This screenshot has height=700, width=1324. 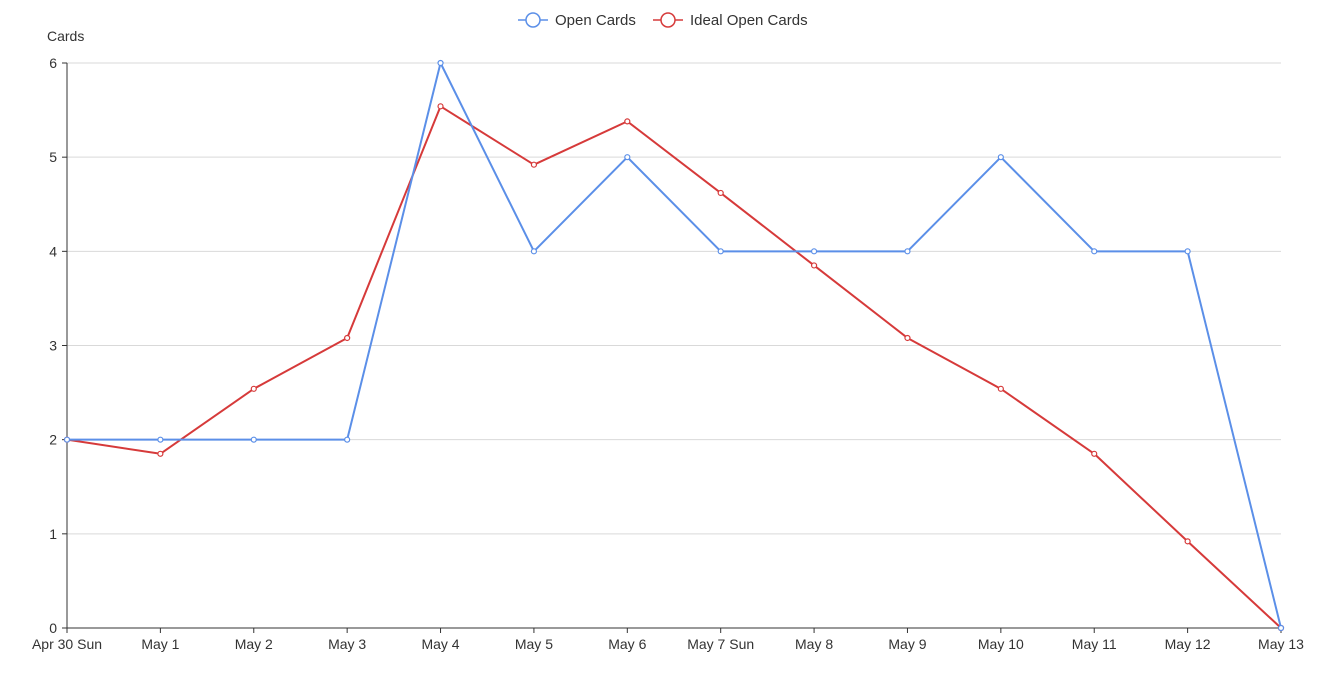 What do you see at coordinates (53, 628) in the screenshot?
I see `y-tick-label-0: 0` at bounding box center [53, 628].